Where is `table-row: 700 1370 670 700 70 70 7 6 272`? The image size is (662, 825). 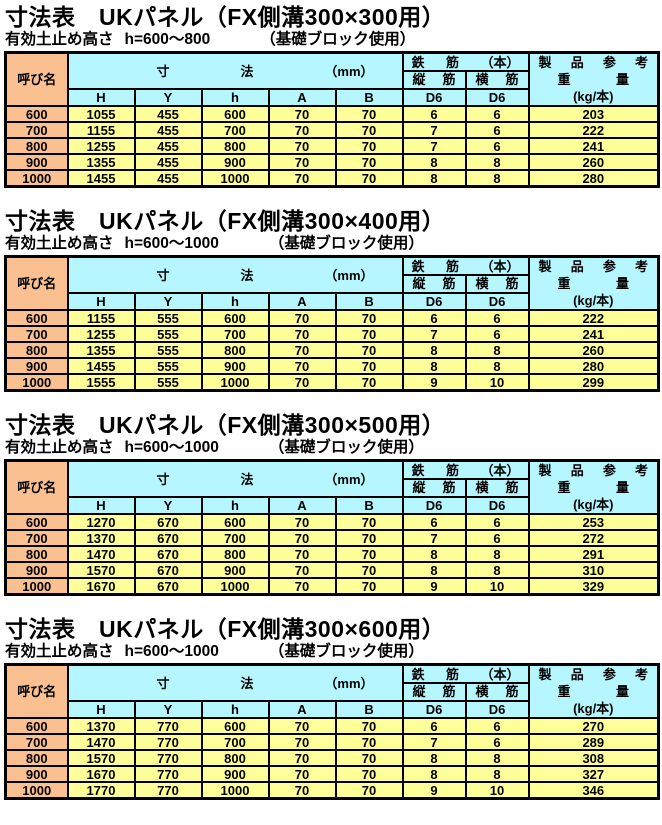
table-row: 700 1370 670 700 70 70 7 6 272 is located at coordinates (332, 538).